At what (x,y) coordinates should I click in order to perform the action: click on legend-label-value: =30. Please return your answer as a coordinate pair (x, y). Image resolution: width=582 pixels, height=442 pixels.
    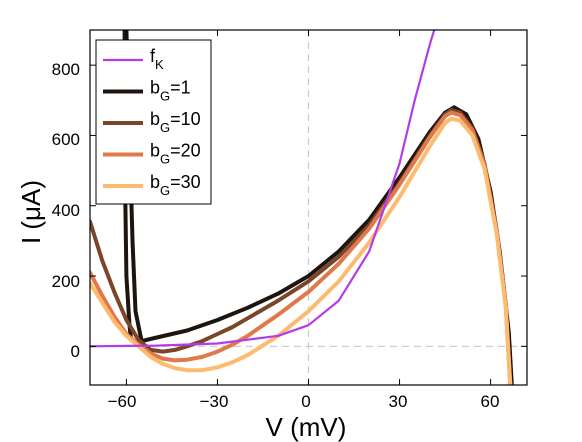
    Looking at the image, I should click on (185, 182).